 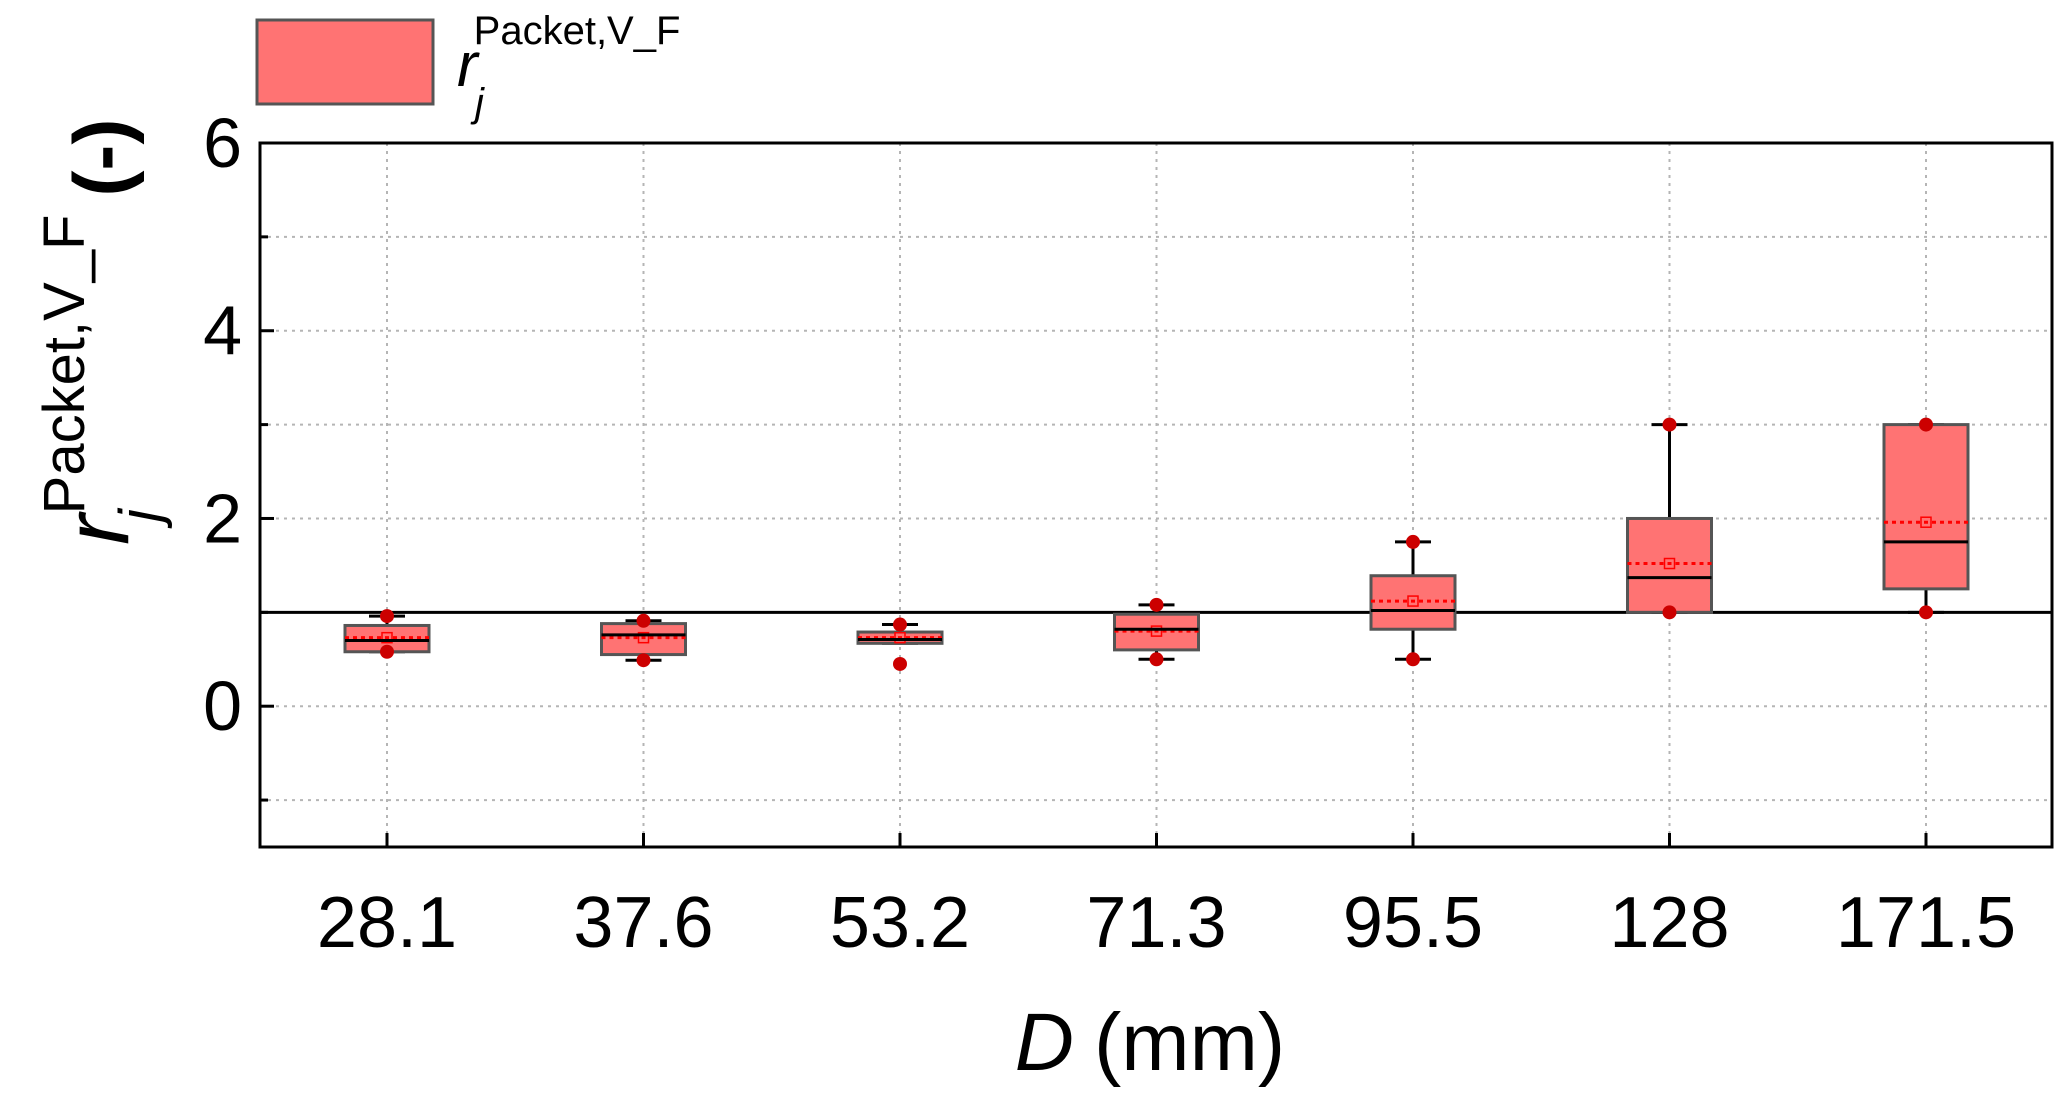 I want to click on legend: rPacket,V_F j, so click(x=467, y=67).